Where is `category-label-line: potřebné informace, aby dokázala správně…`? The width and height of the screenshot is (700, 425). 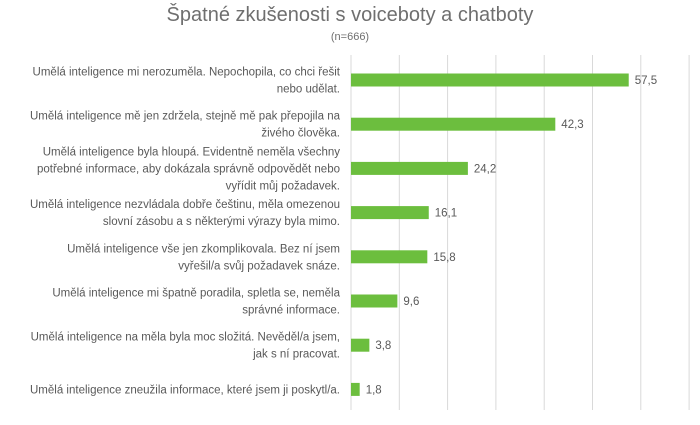 category-label-line: potřebné informace, aby dokázala správně… is located at coordinates (188, 169).